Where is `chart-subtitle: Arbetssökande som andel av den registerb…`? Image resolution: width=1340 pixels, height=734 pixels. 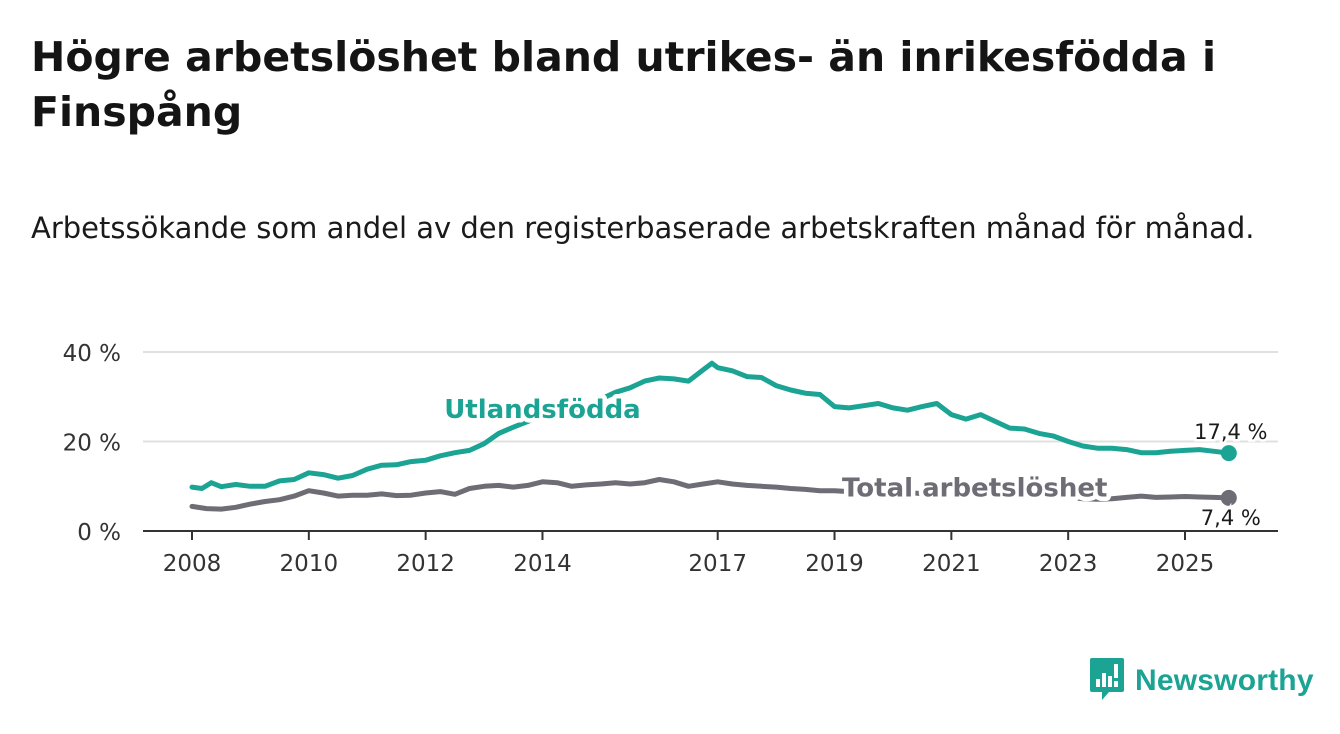
chart-subtitle: Arbetssökande som andel av den registerb… is located at coordinates (643, 228).